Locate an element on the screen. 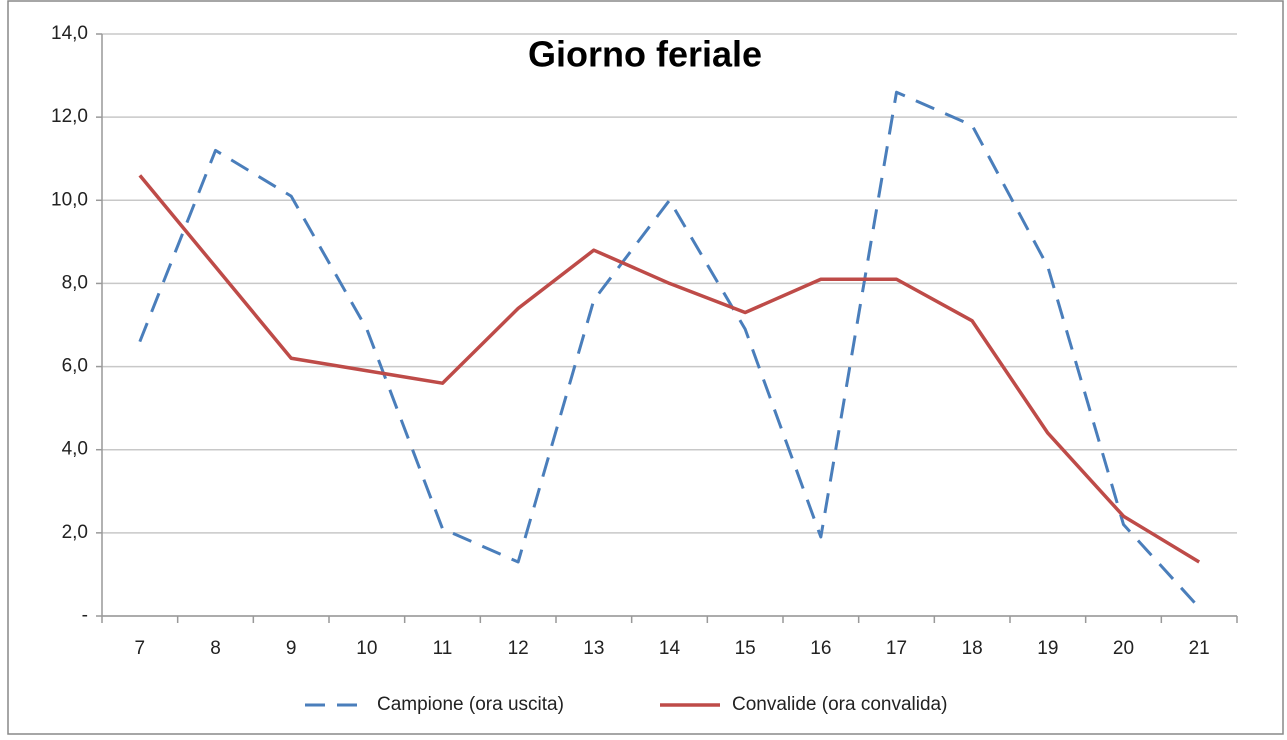 This screenshot has height=740, width=1287. y-tick-label: 4,0 is located at coordinates (75, 449).